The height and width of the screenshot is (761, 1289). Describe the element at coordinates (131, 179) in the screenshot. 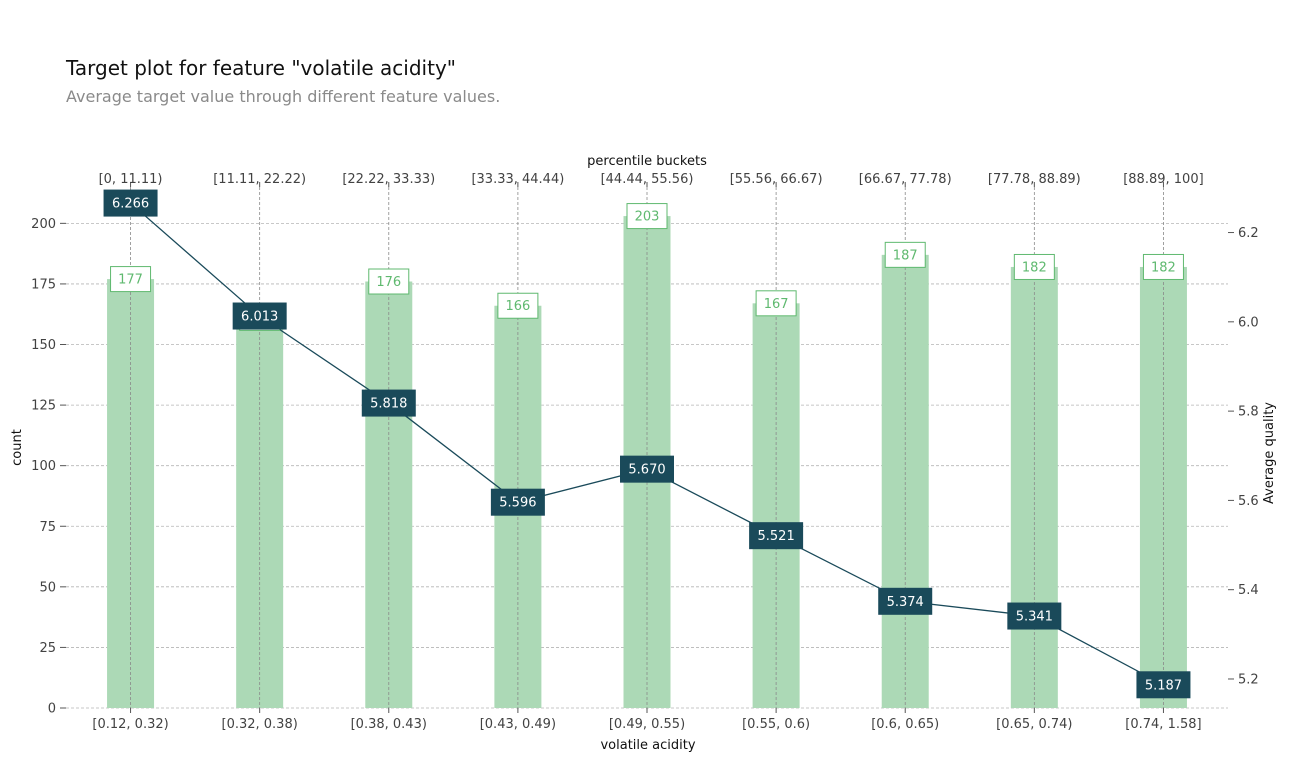

I see `top-tick-label: [0, 11.11)` at that location.